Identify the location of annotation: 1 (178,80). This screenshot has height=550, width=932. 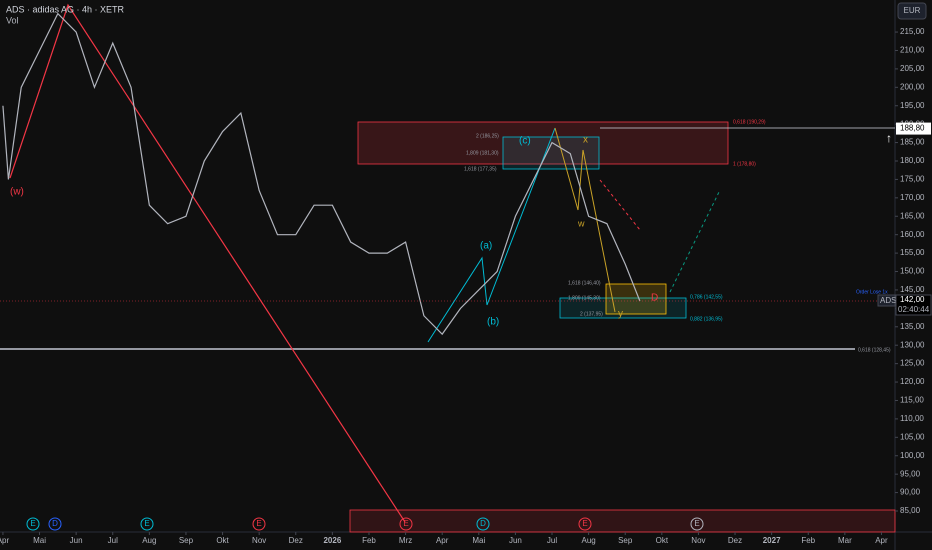
(744, 164).